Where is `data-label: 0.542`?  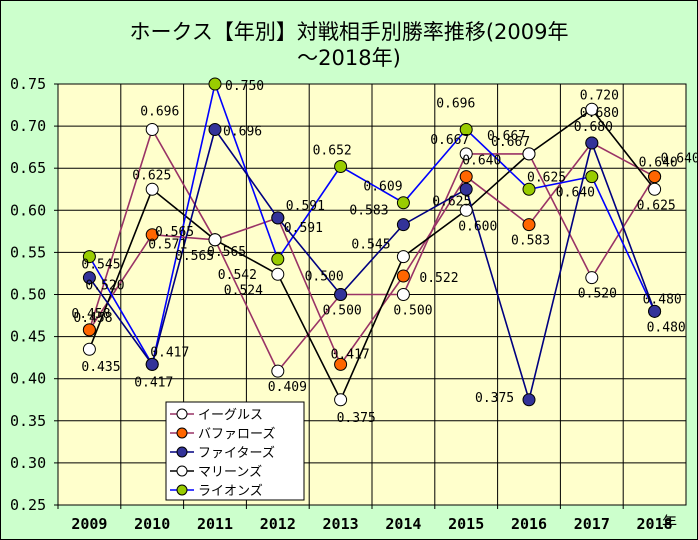
data-label: 0.542 is located at coordinates (237, 275).